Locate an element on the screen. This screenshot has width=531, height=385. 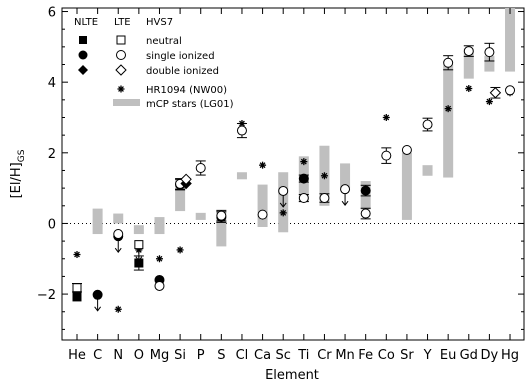
y-axis-title-main: [El/H] is located at coordinates (16, 180).